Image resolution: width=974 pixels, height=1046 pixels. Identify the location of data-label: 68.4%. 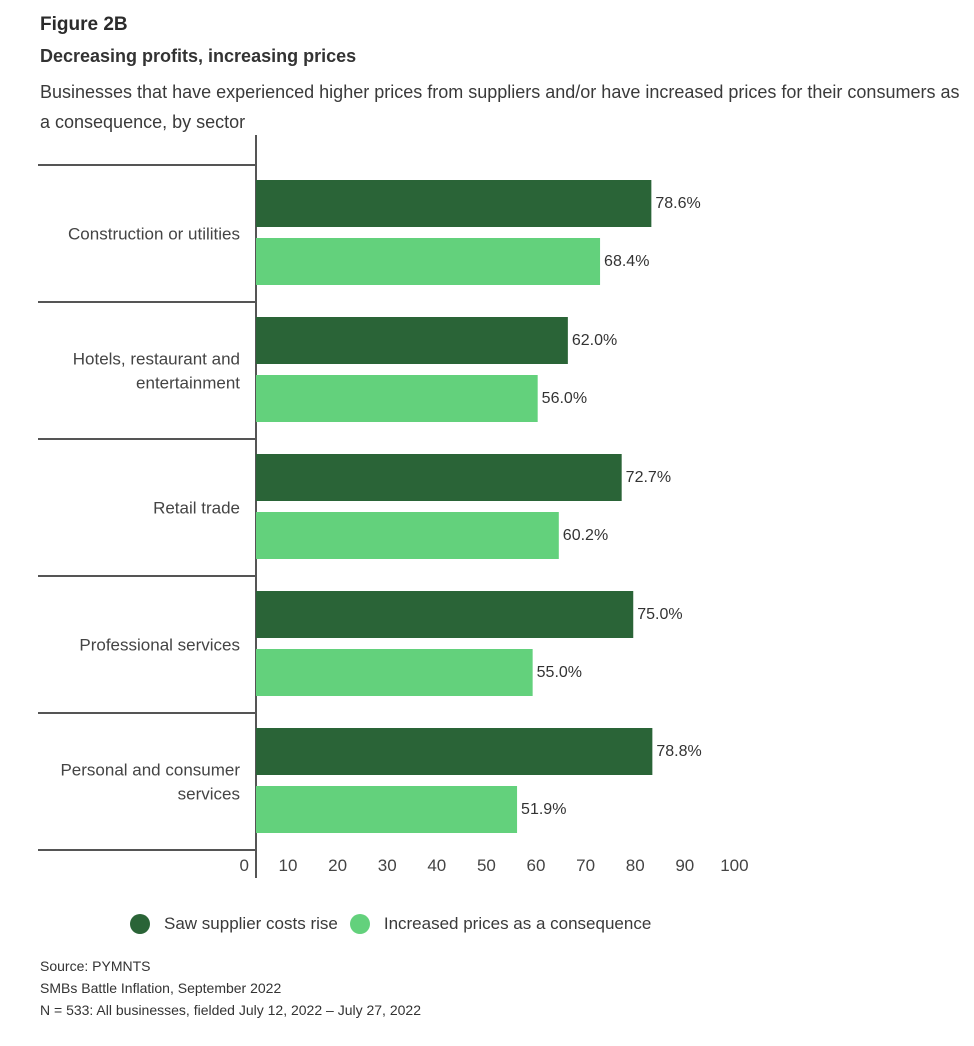
(626, 261).